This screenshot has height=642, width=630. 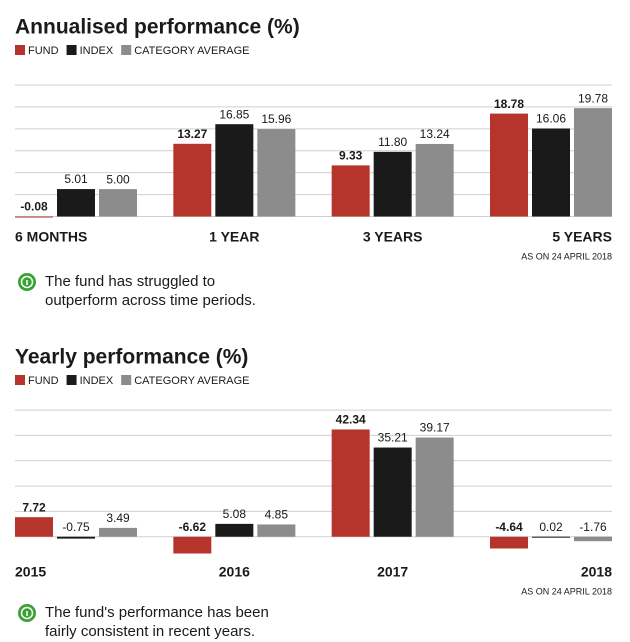 What do you see at coordinates (277, 515) in the screenshot?
I see `value-label: 4.85` at bounding box center [277, 515].